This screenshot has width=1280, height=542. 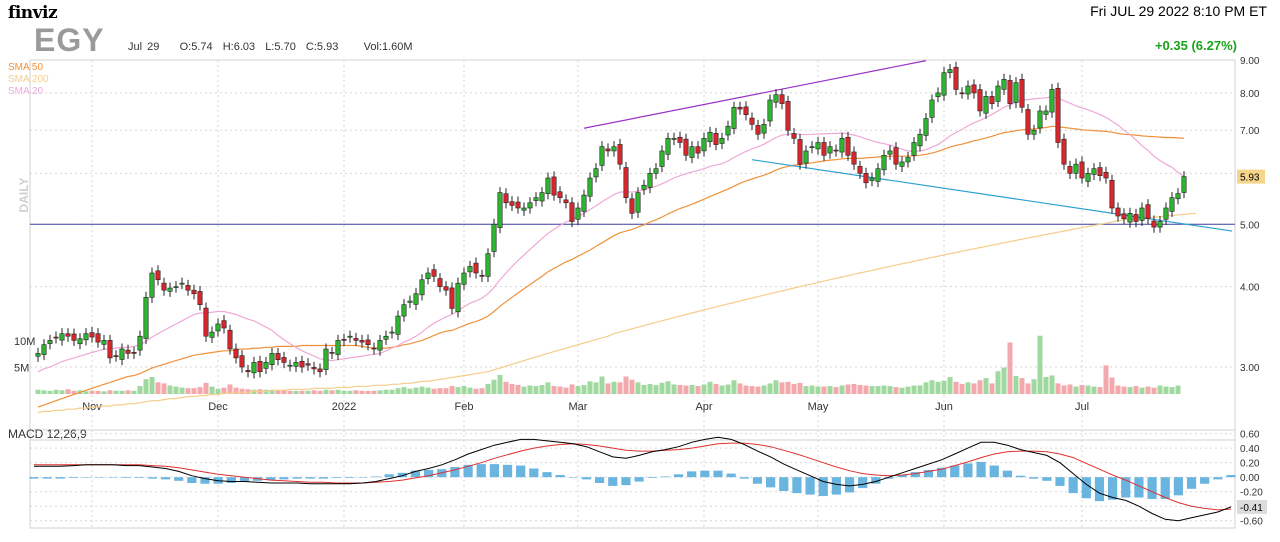 I want to click on finviz-logo: finviz, so click(x=33, y=13).